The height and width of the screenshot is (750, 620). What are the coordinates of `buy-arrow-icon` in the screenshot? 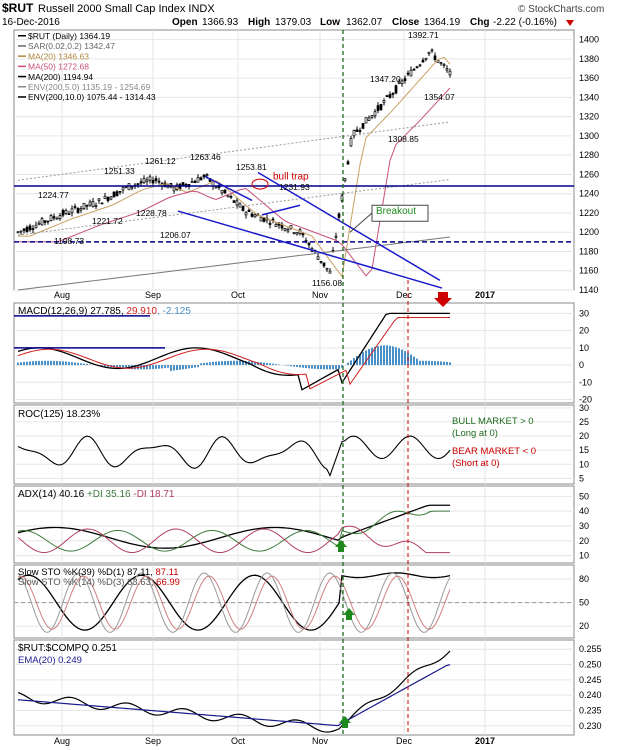 It's located at (341, 546).